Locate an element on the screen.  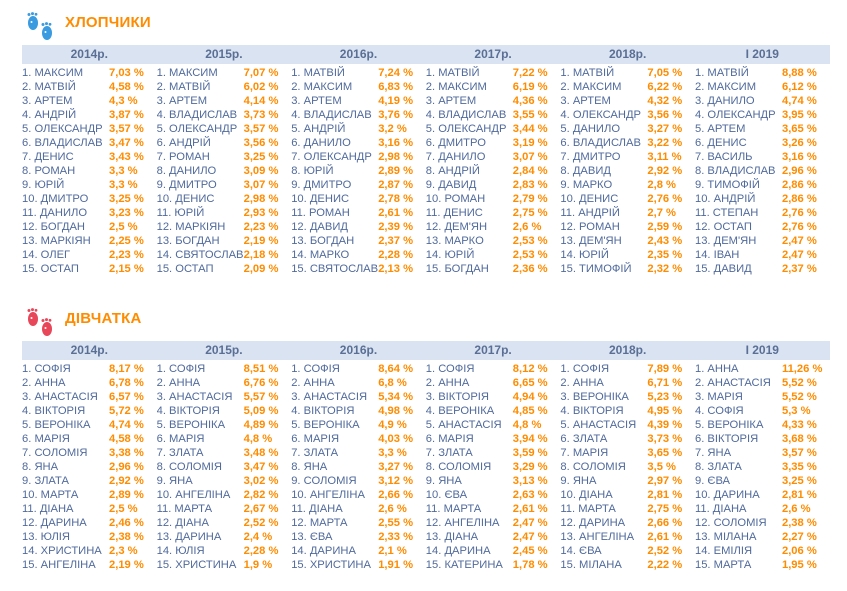
name-label: 4. ВЕРОНІКА is located at coordinates (460, 411).